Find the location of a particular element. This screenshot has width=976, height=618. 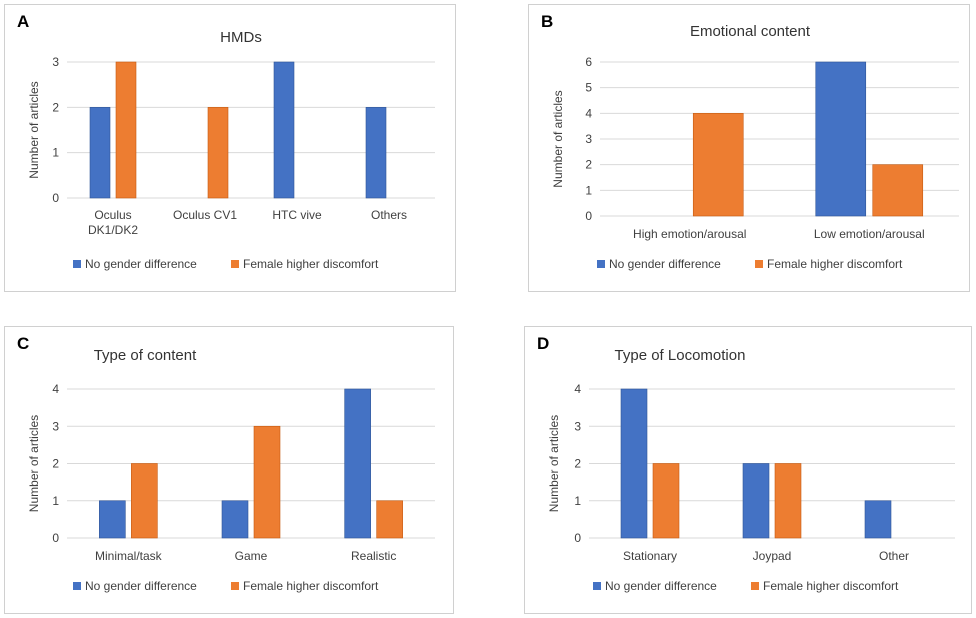

panel-label-b: B is located at coordinates (547, 21).